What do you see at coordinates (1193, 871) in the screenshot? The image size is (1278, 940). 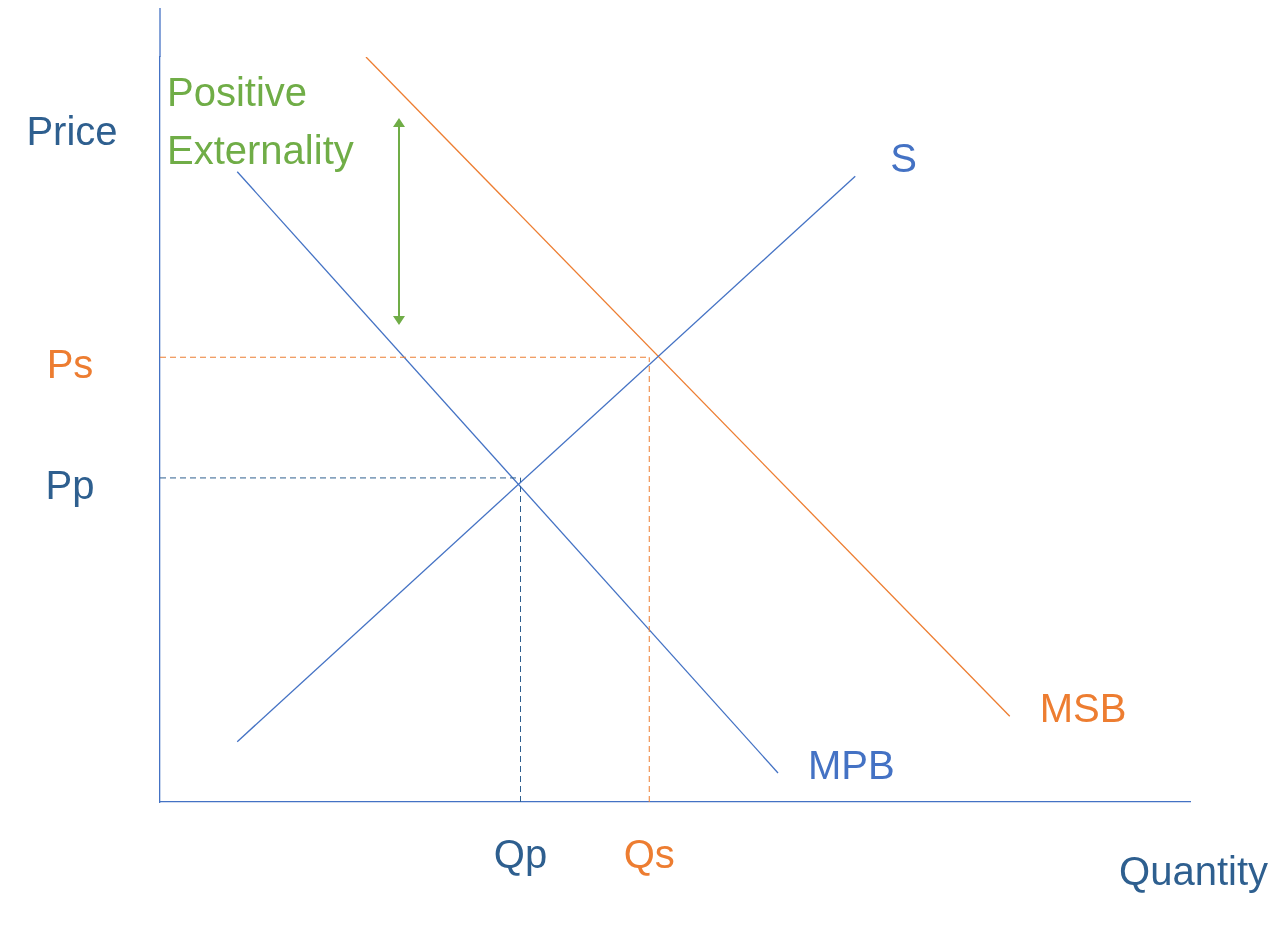 I see `x-axis-title: Quantity` at bounding box center [1193, 871].